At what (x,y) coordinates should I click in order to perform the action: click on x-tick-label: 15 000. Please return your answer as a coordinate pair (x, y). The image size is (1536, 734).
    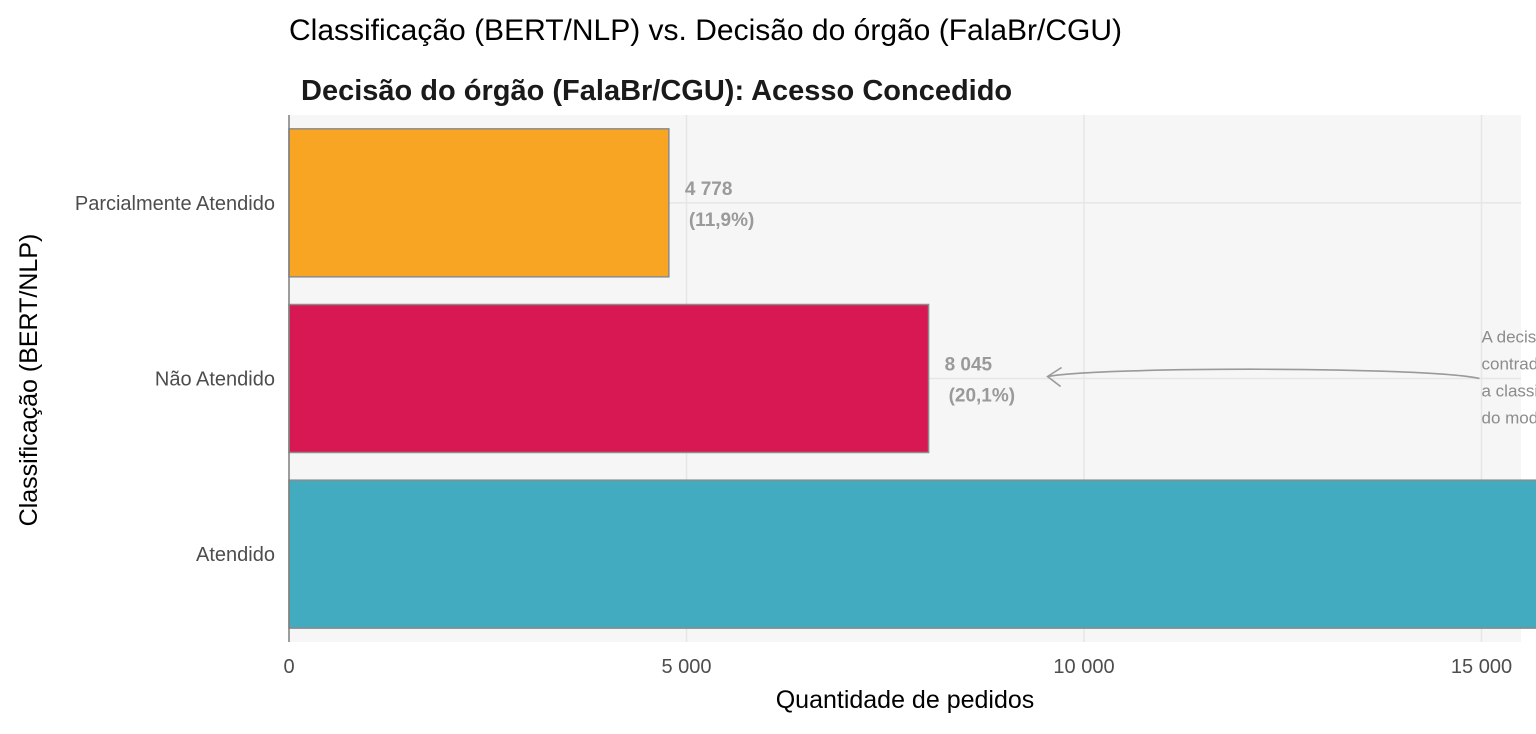
    Looking at the image, I should click on (1481, 667).